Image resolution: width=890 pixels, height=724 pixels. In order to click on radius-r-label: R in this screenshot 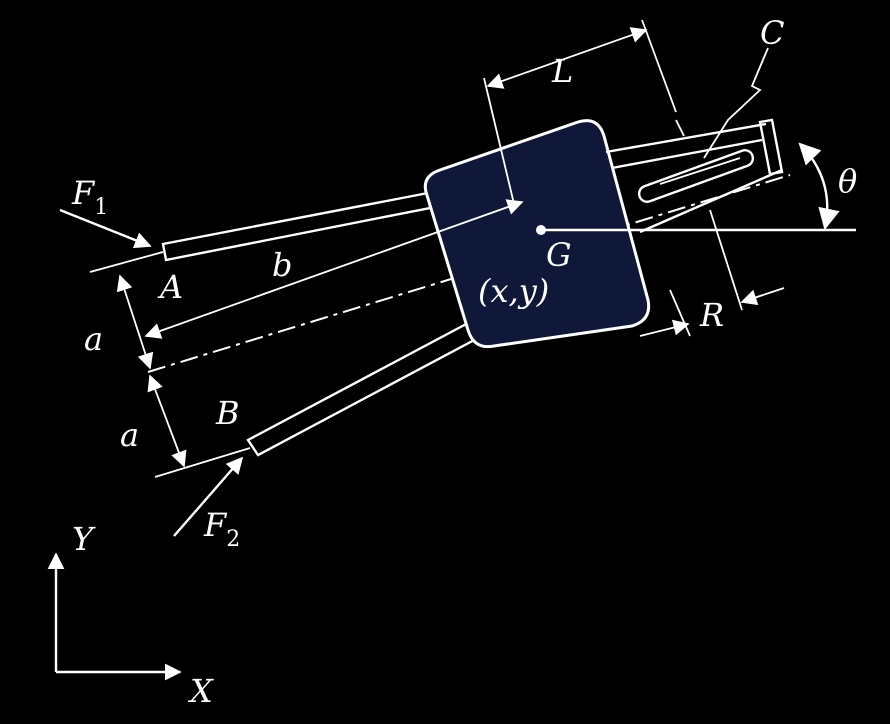, I will do `click(711, 315)`.